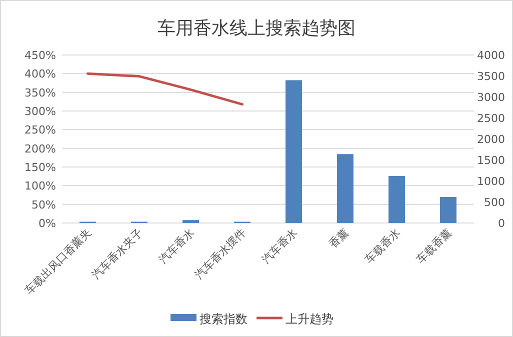 This screenshot has height=337, width=513. What do you see at coordinates (40, 93) in the screenshot?
I see `y-tick-label: 350%` at bounding box center [40, 93].